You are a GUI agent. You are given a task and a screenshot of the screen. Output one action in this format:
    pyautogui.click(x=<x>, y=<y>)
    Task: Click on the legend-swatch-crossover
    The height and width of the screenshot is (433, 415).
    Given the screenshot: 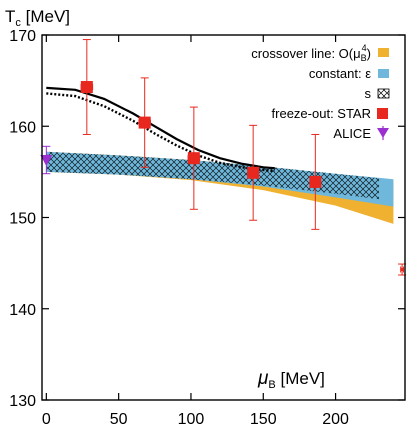 What is the action you would take?
    pyautogui.click(x=383, y=52)
    